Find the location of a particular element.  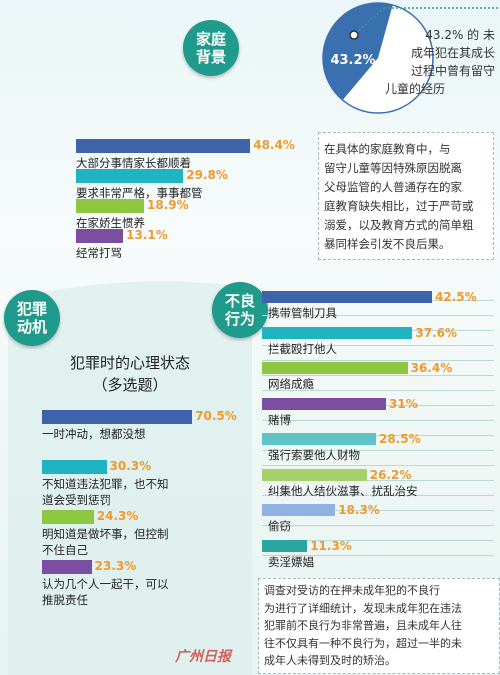

text-line: 留守儿童等因特殊原因脱离 is located at coordinates (393, 168).